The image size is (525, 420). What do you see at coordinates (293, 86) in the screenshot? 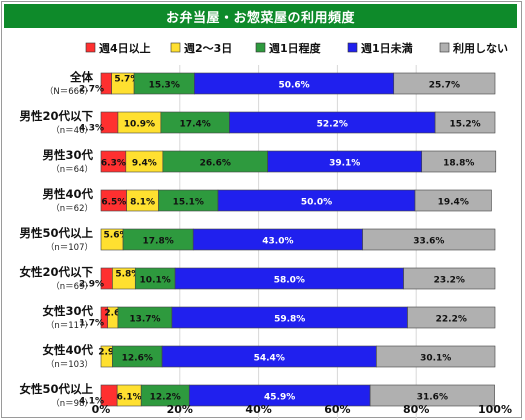
I see `data-label-1-4: 50.6%` at bounding box center [293, 86].